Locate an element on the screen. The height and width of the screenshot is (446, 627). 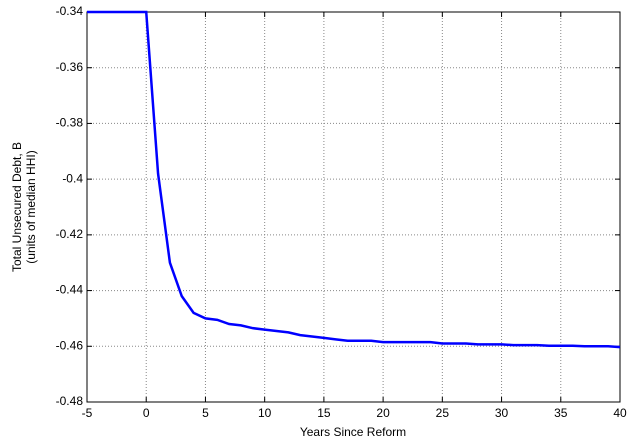
x-tick-label: 30 is located at coordinates (502, 413).